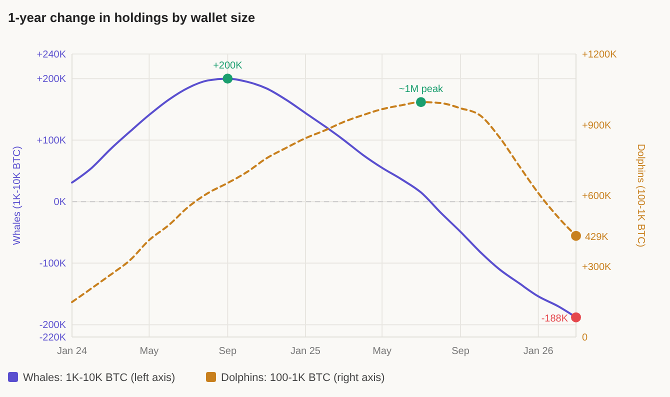 The image size is (670, 397). I want to click on y-tick-label: -220K, so click(52, 338).